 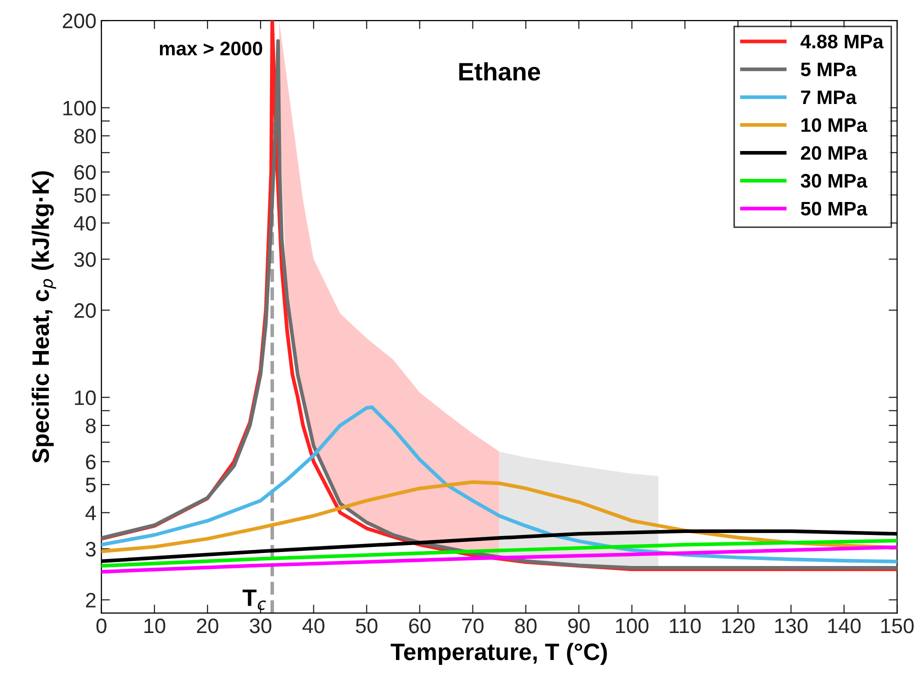 What do you see at coordinates (91, 462) in the screenshot?
I see `y-tick-label: 6` at bounding box center [91, 462].